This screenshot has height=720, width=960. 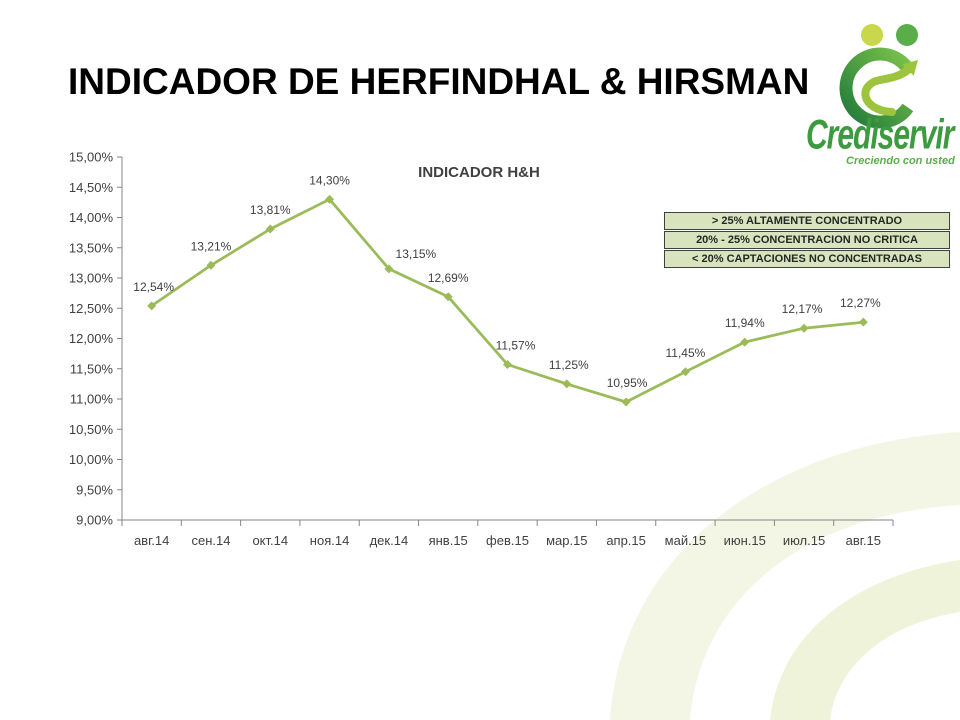 I want to click on scale-box-high-concentration: > 25% ALTAMENTE CONCENTRADO, so click(x=807, y=221).